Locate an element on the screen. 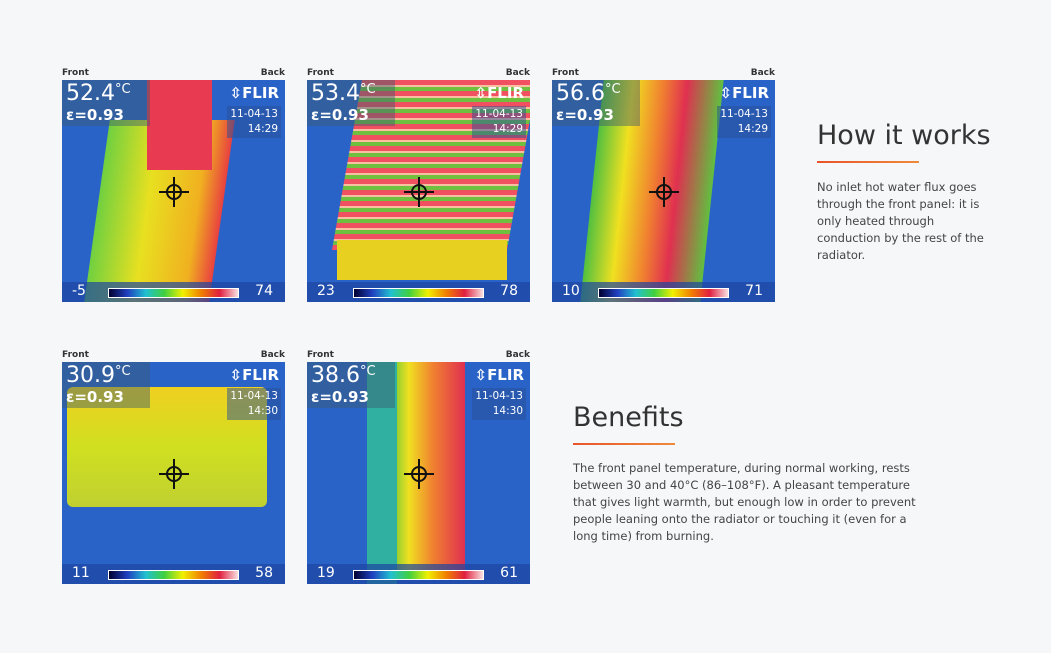 The width and height of the screenshot is (1051, 653). temperature-value: 56.6 is located at coordinates (580, 93).